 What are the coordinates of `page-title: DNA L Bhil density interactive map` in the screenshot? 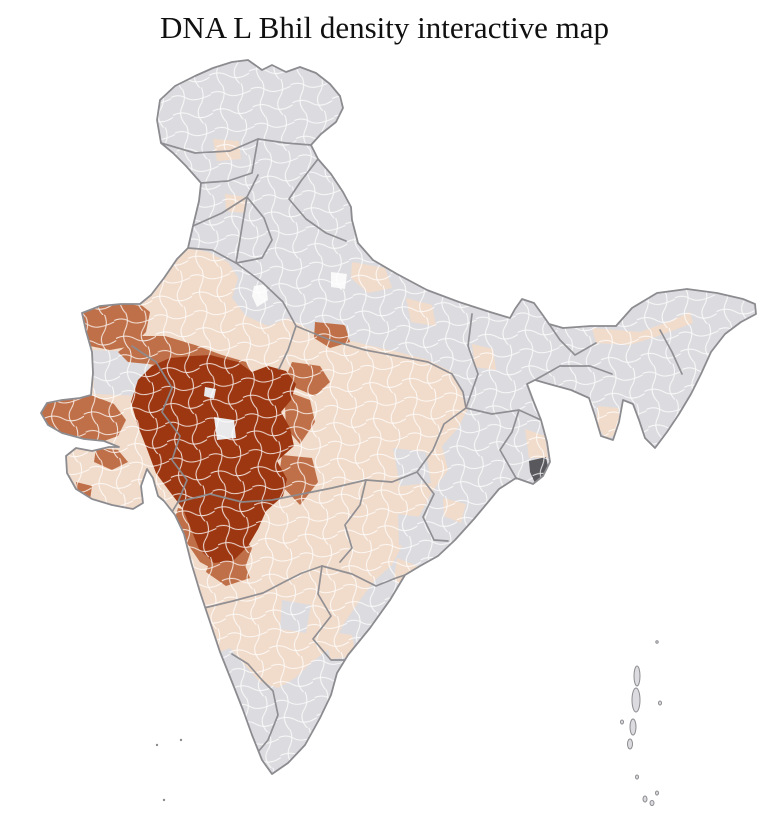 It's located at (384, 27).